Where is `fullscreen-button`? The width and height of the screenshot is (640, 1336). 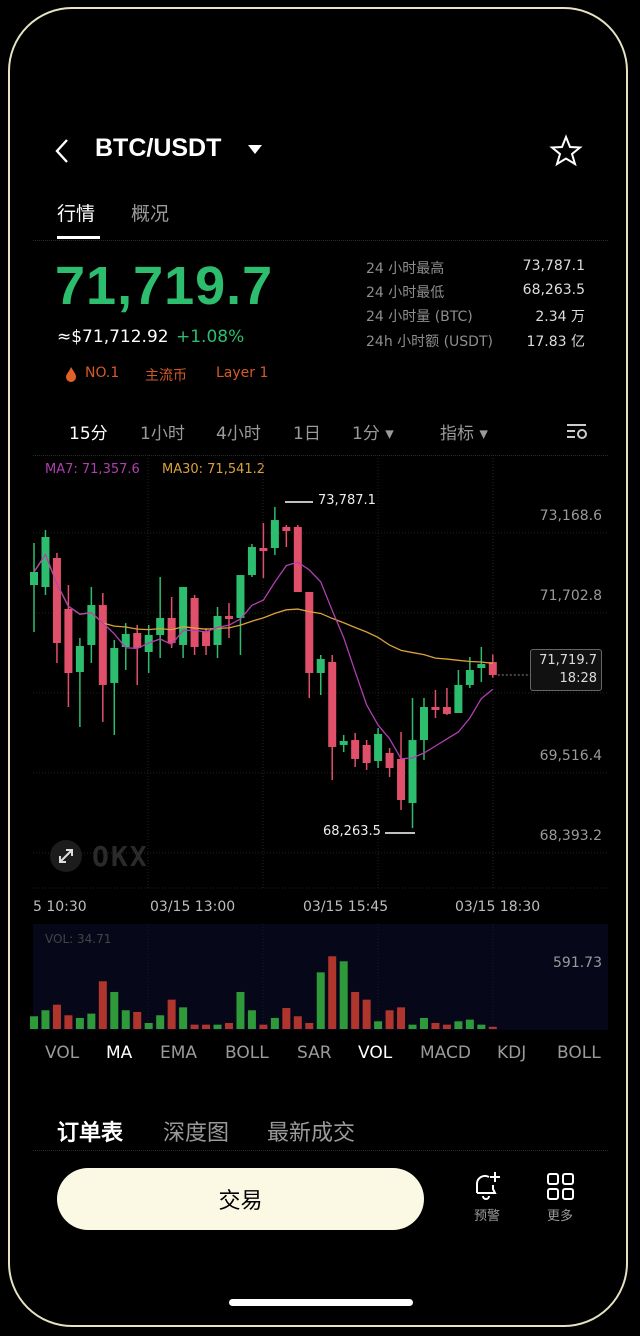 fullscreen-button is located at coordinates (66, 856).